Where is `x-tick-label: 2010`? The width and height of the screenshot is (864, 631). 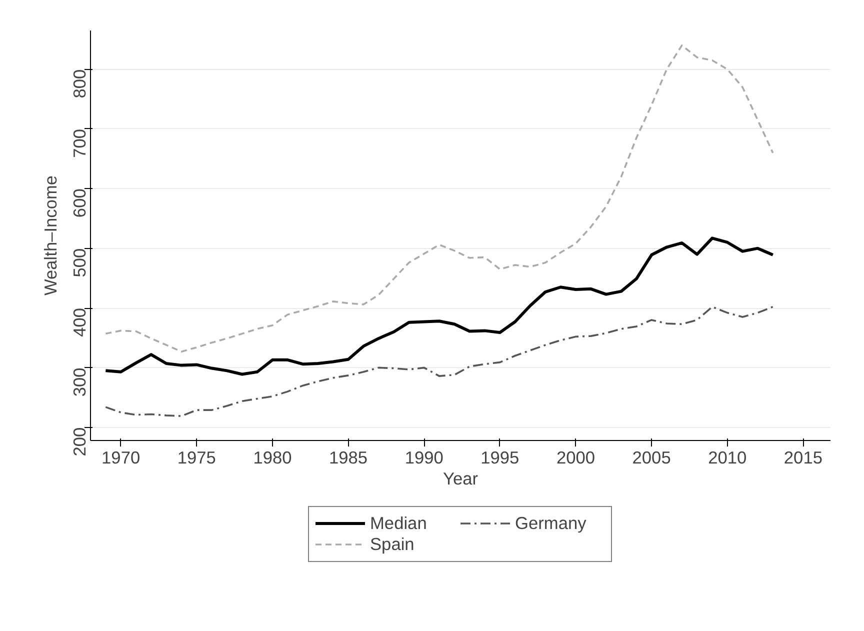
x-tick-label: 2010 is located at coordinates (727, 458).